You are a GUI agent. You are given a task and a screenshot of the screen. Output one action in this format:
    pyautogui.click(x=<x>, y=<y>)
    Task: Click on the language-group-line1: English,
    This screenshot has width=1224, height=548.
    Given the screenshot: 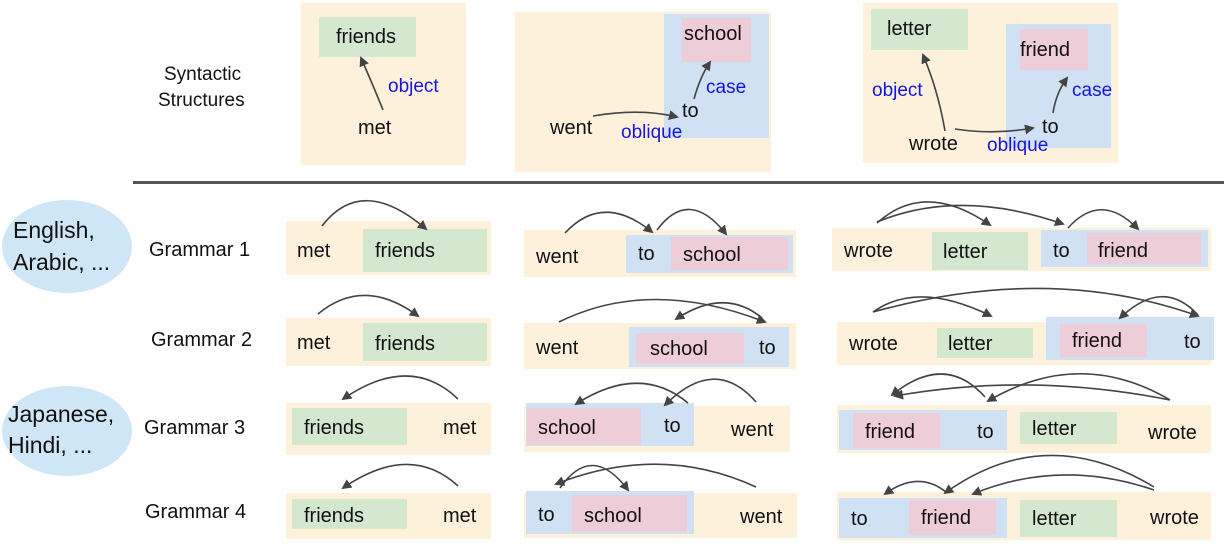 What is the action you would take?
    pyautogui.click(x=54, y=230)
    